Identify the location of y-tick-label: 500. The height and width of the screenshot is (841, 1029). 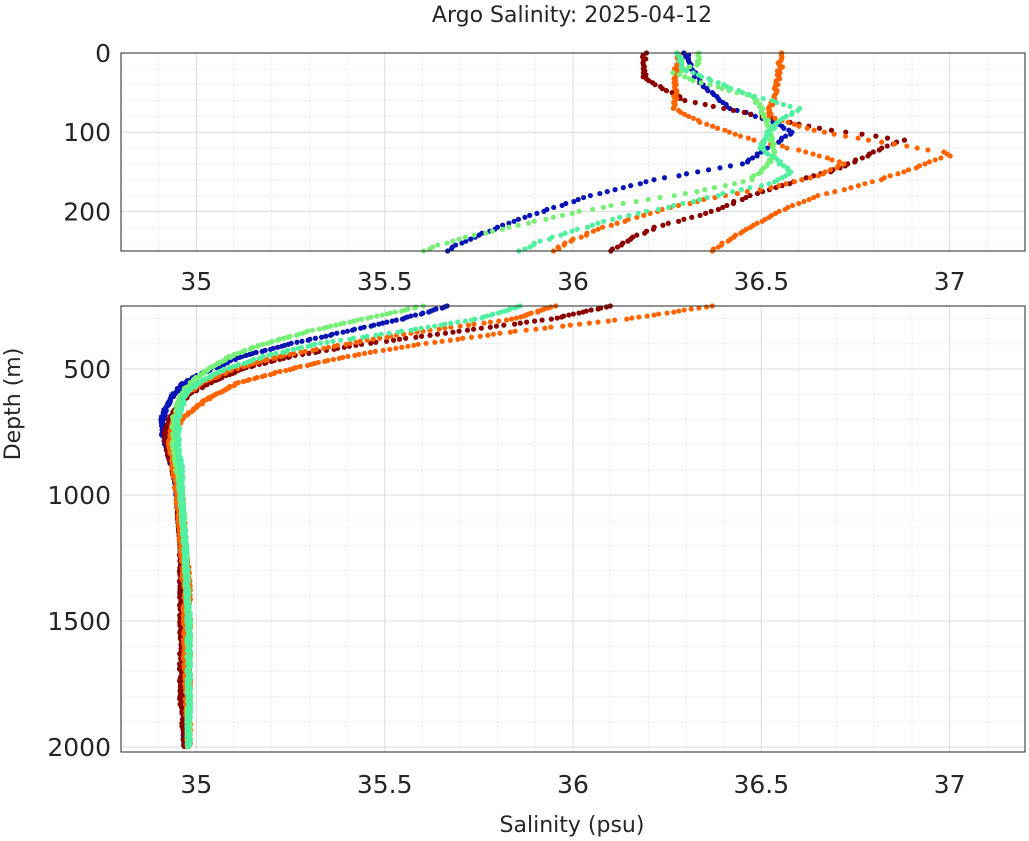
(87, 369).